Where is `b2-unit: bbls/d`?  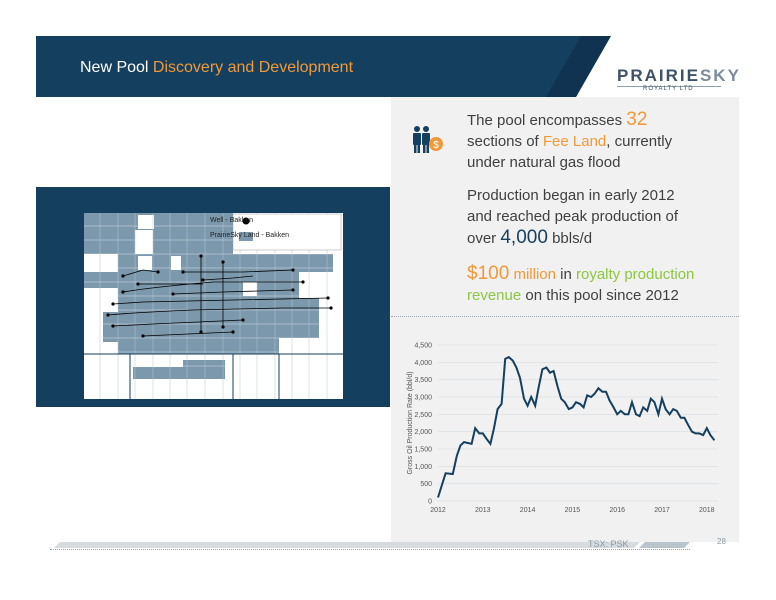
b2-unit: bbls/d is located at coordinates (570, 238).